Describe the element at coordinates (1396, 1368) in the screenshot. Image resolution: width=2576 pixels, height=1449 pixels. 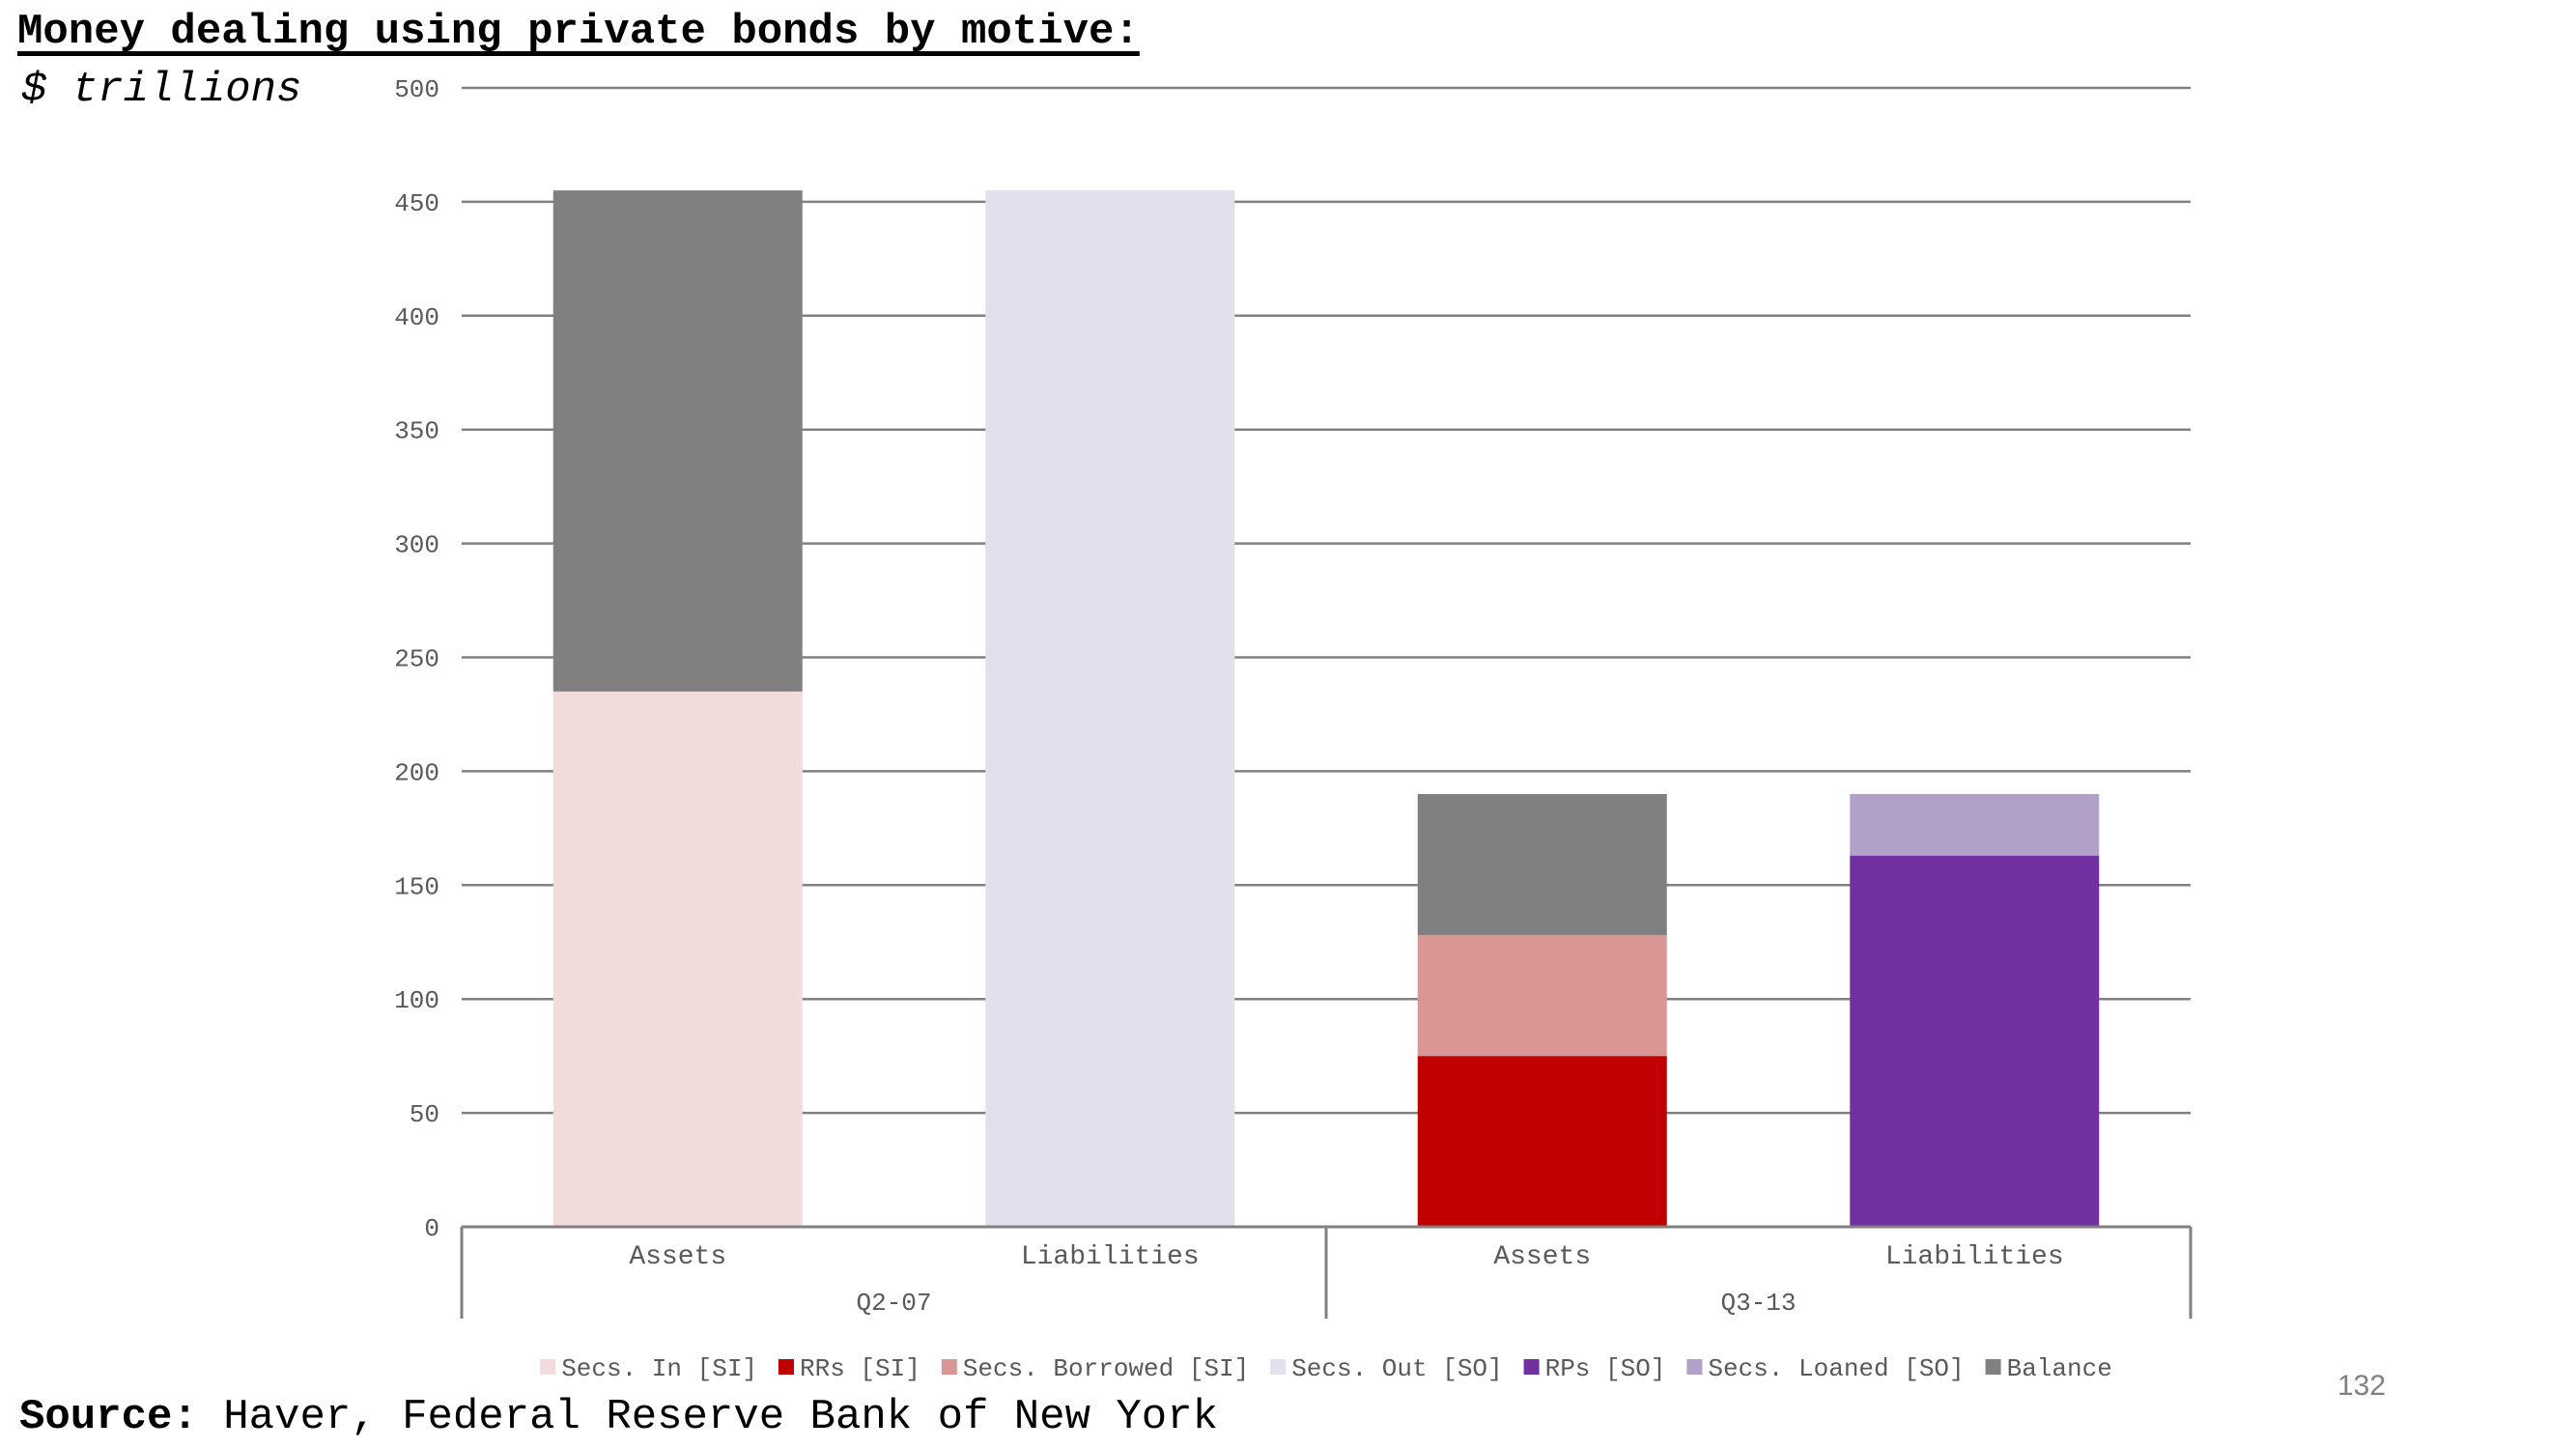
I see `legend-label: Secs. Out [SO]` at that location.